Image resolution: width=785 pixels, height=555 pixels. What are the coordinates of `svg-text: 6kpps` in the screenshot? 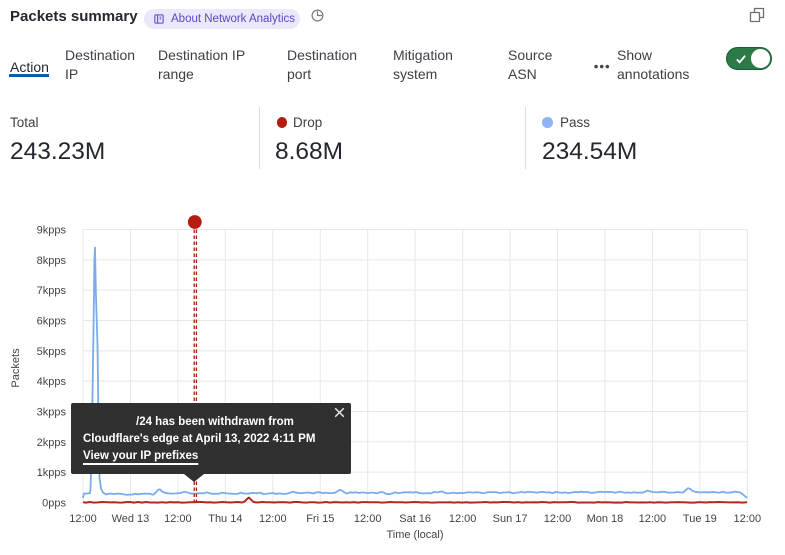 It's located at (52, 321).